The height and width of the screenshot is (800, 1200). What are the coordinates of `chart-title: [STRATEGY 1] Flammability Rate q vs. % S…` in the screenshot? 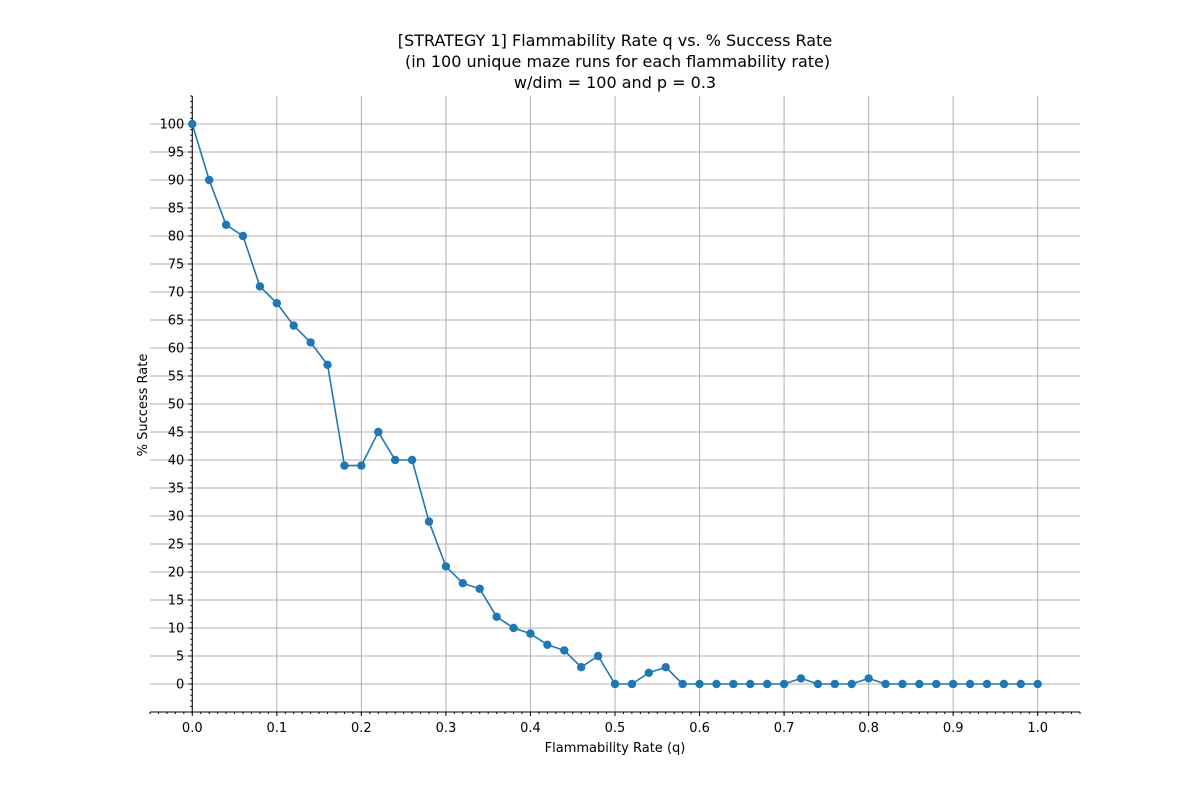 It's located at (615, 61).